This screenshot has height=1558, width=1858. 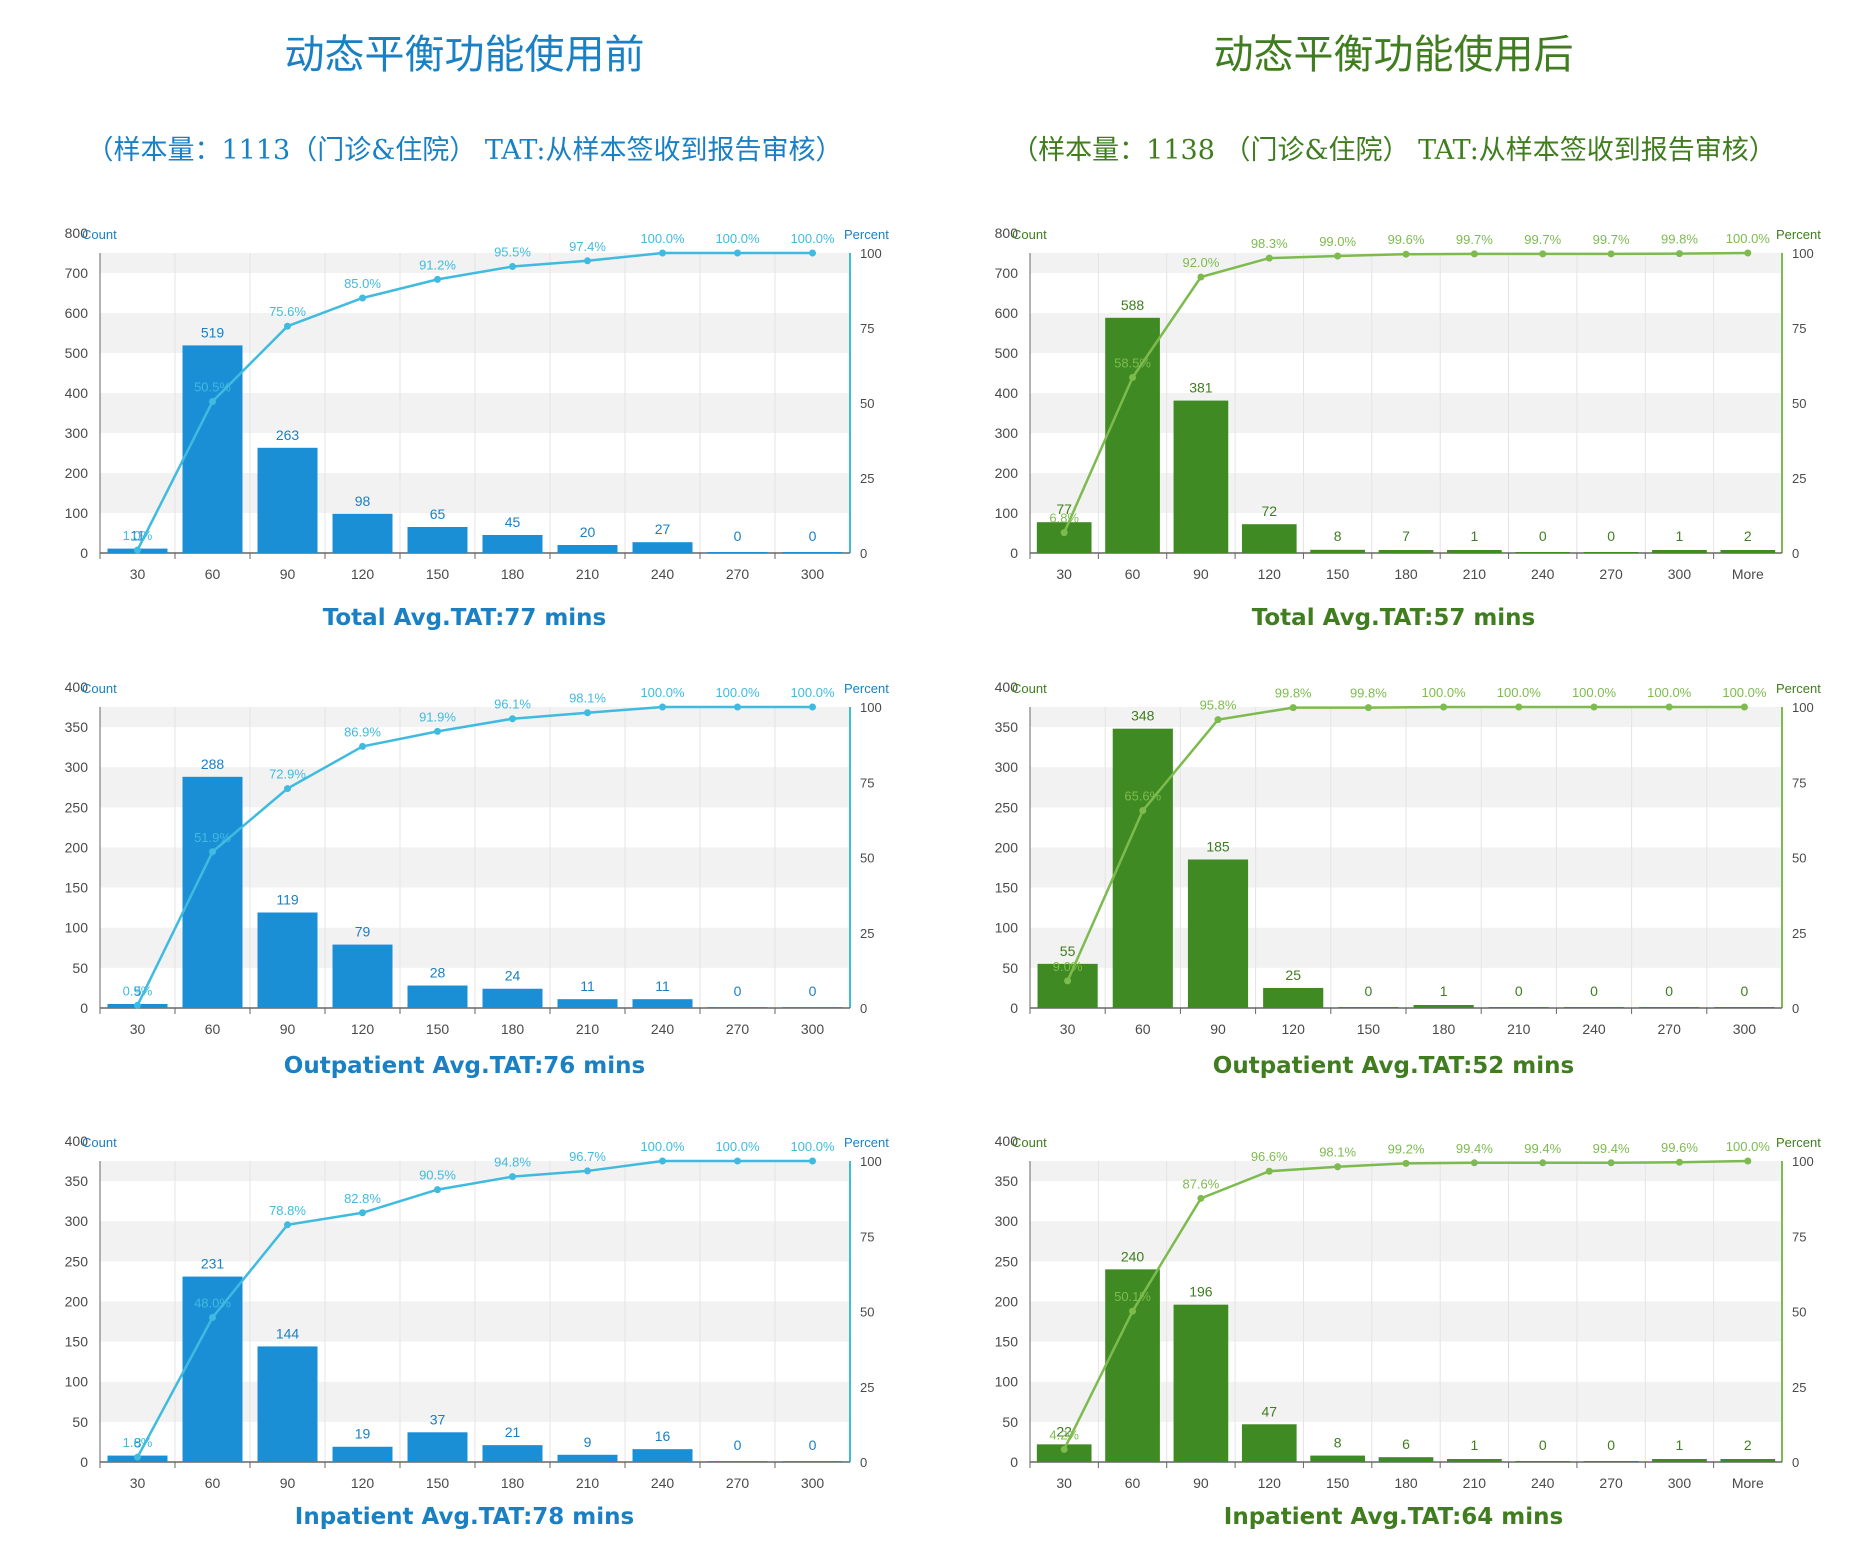 What do you see at coordinates (1748, 1483) in the screenshot?
I see `x-tick-label: More` at bounding box center [1748, 1483].